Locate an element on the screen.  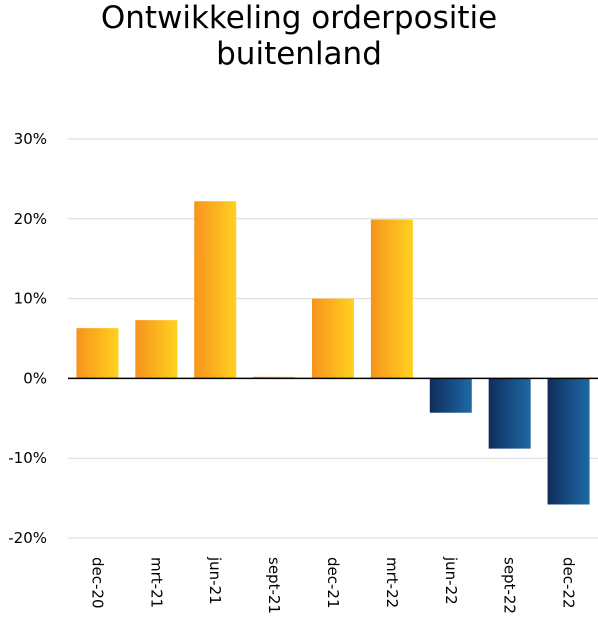
x-category-label: sept-22 is located at coordinates (510, 585).